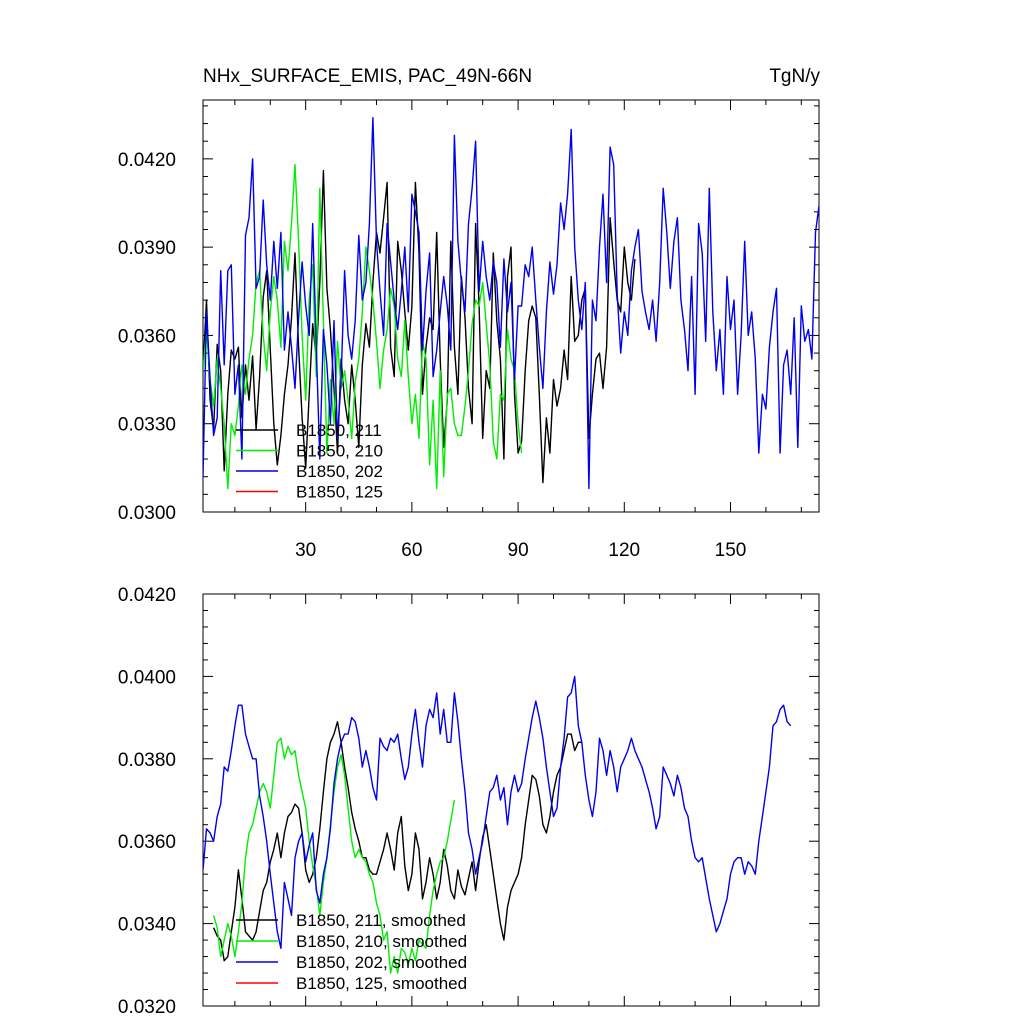 This screenshot has width=1024, height=1024. What do you see at coordinates (339, 471) in the screenshot?
I see `legend-label: B1850, 202` at bounding box center [339, 471].